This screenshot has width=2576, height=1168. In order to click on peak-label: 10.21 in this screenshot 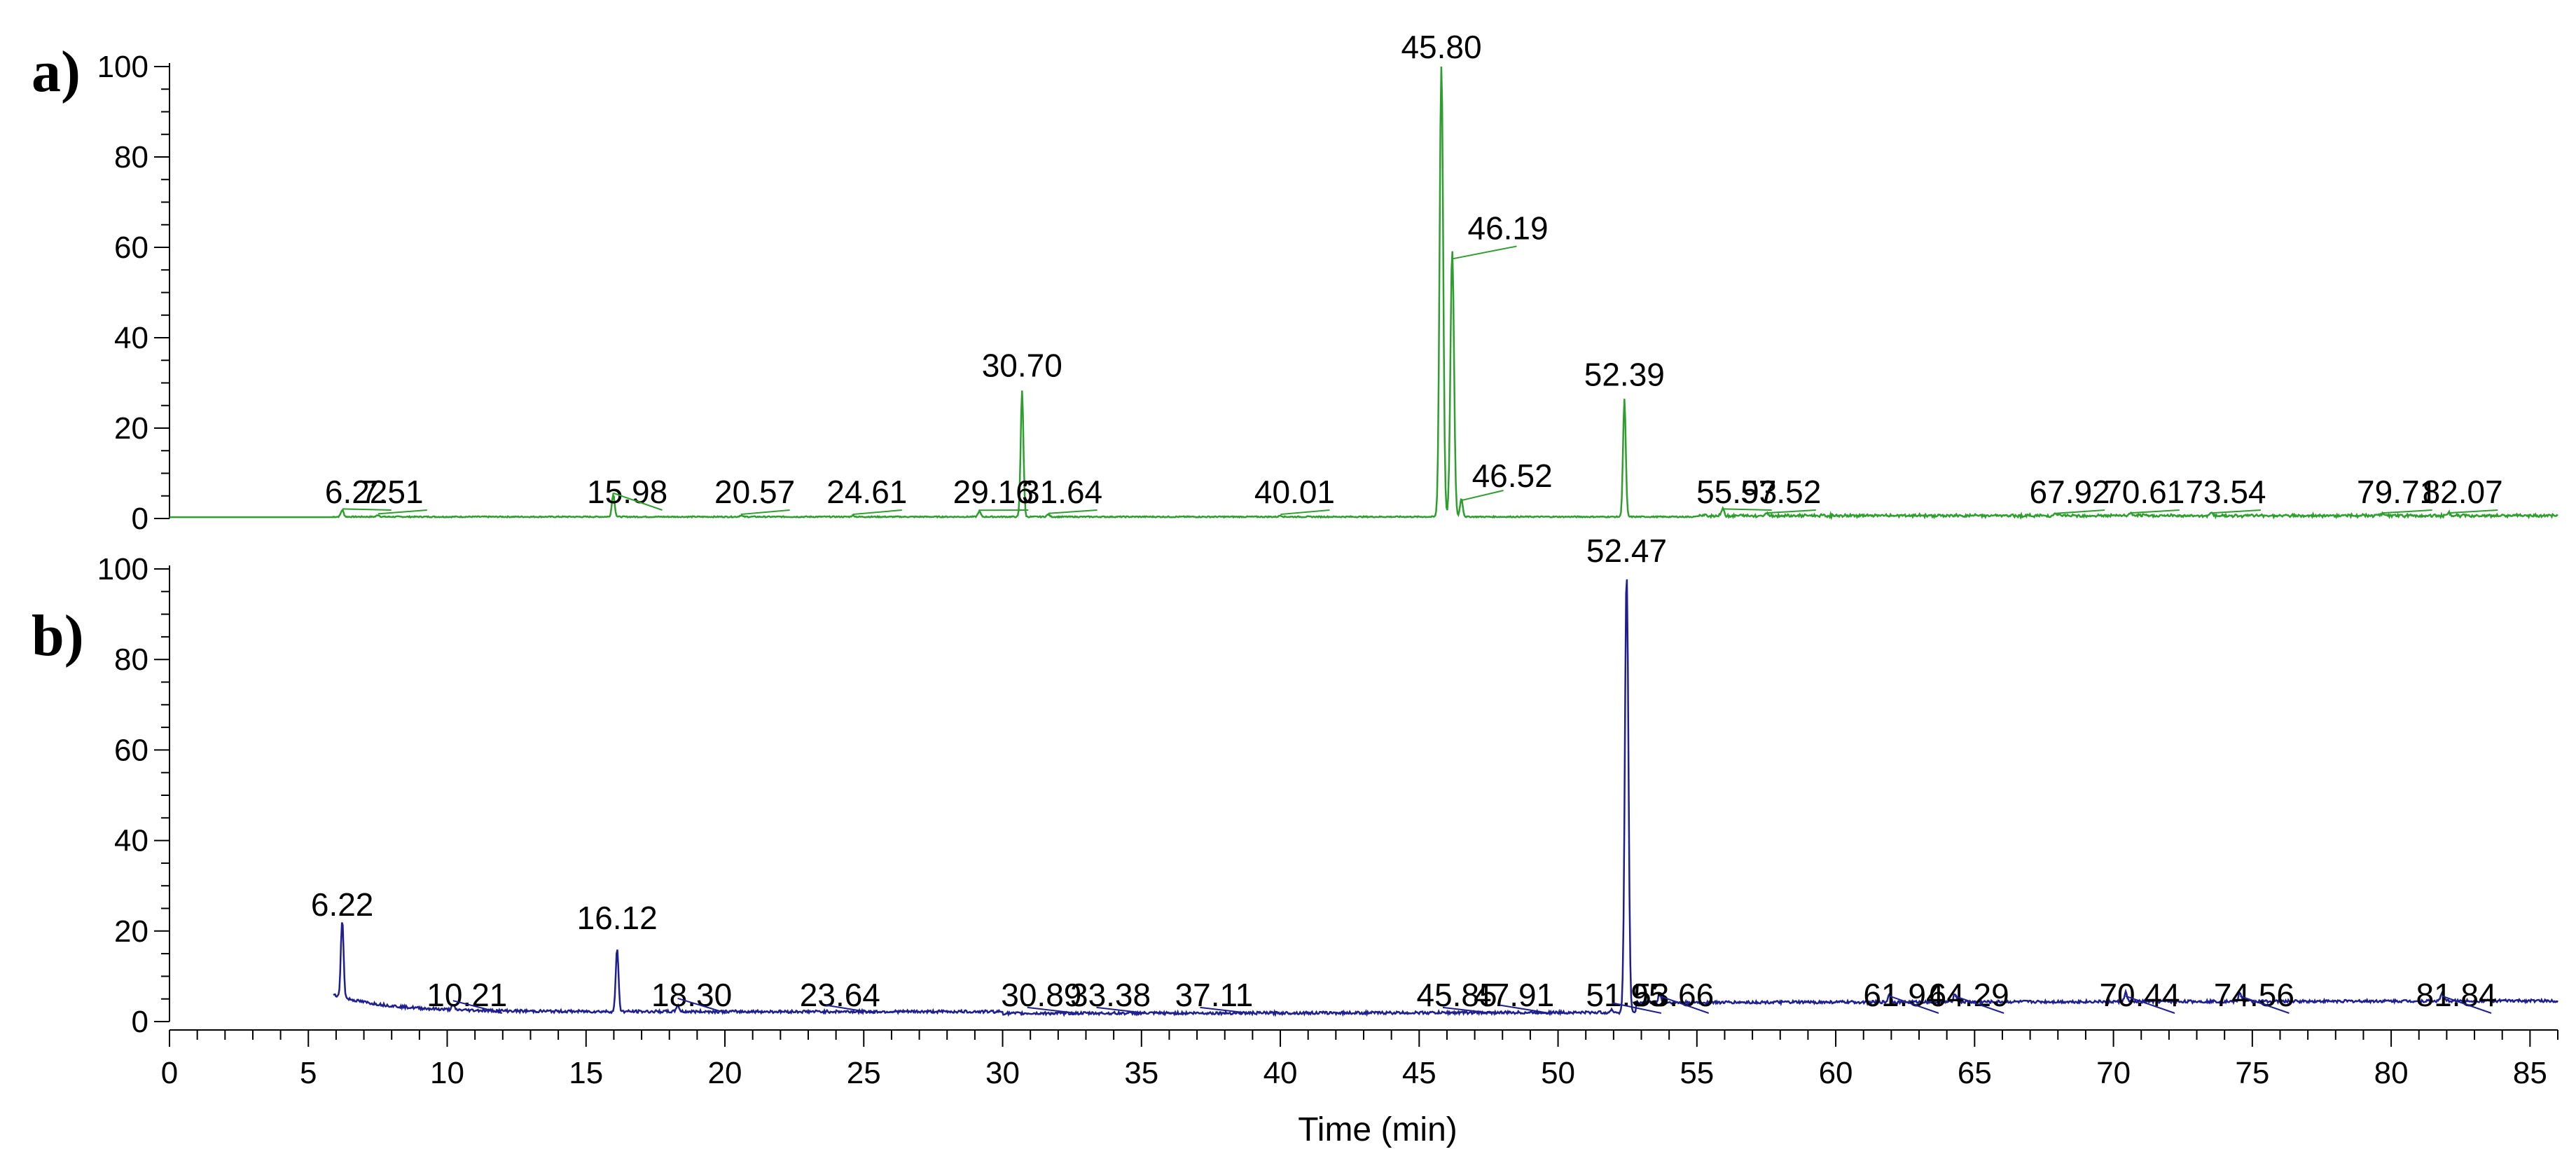, I will do `click(467, 995)`.